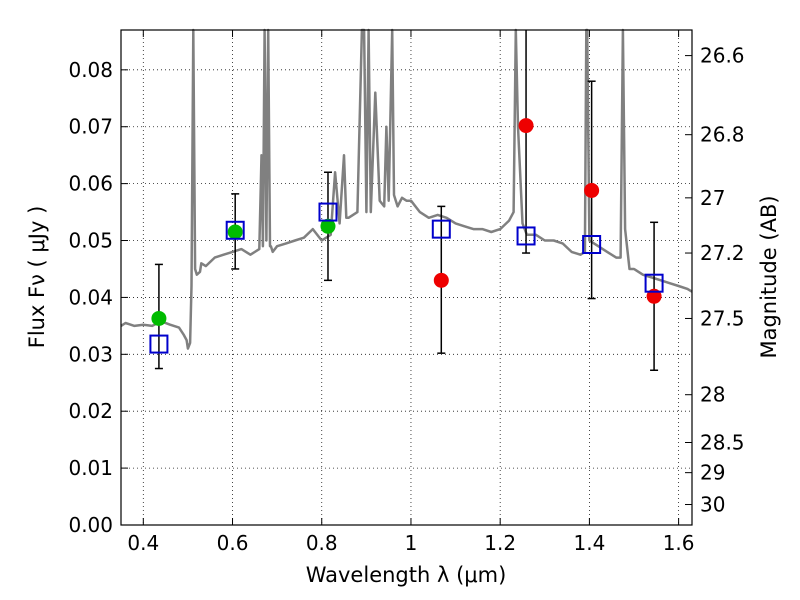 The image size is (800, 600). Describe the element at coordinates (90, 411) in the screenshot. I see `y-tick-label: 0.02` at that location.